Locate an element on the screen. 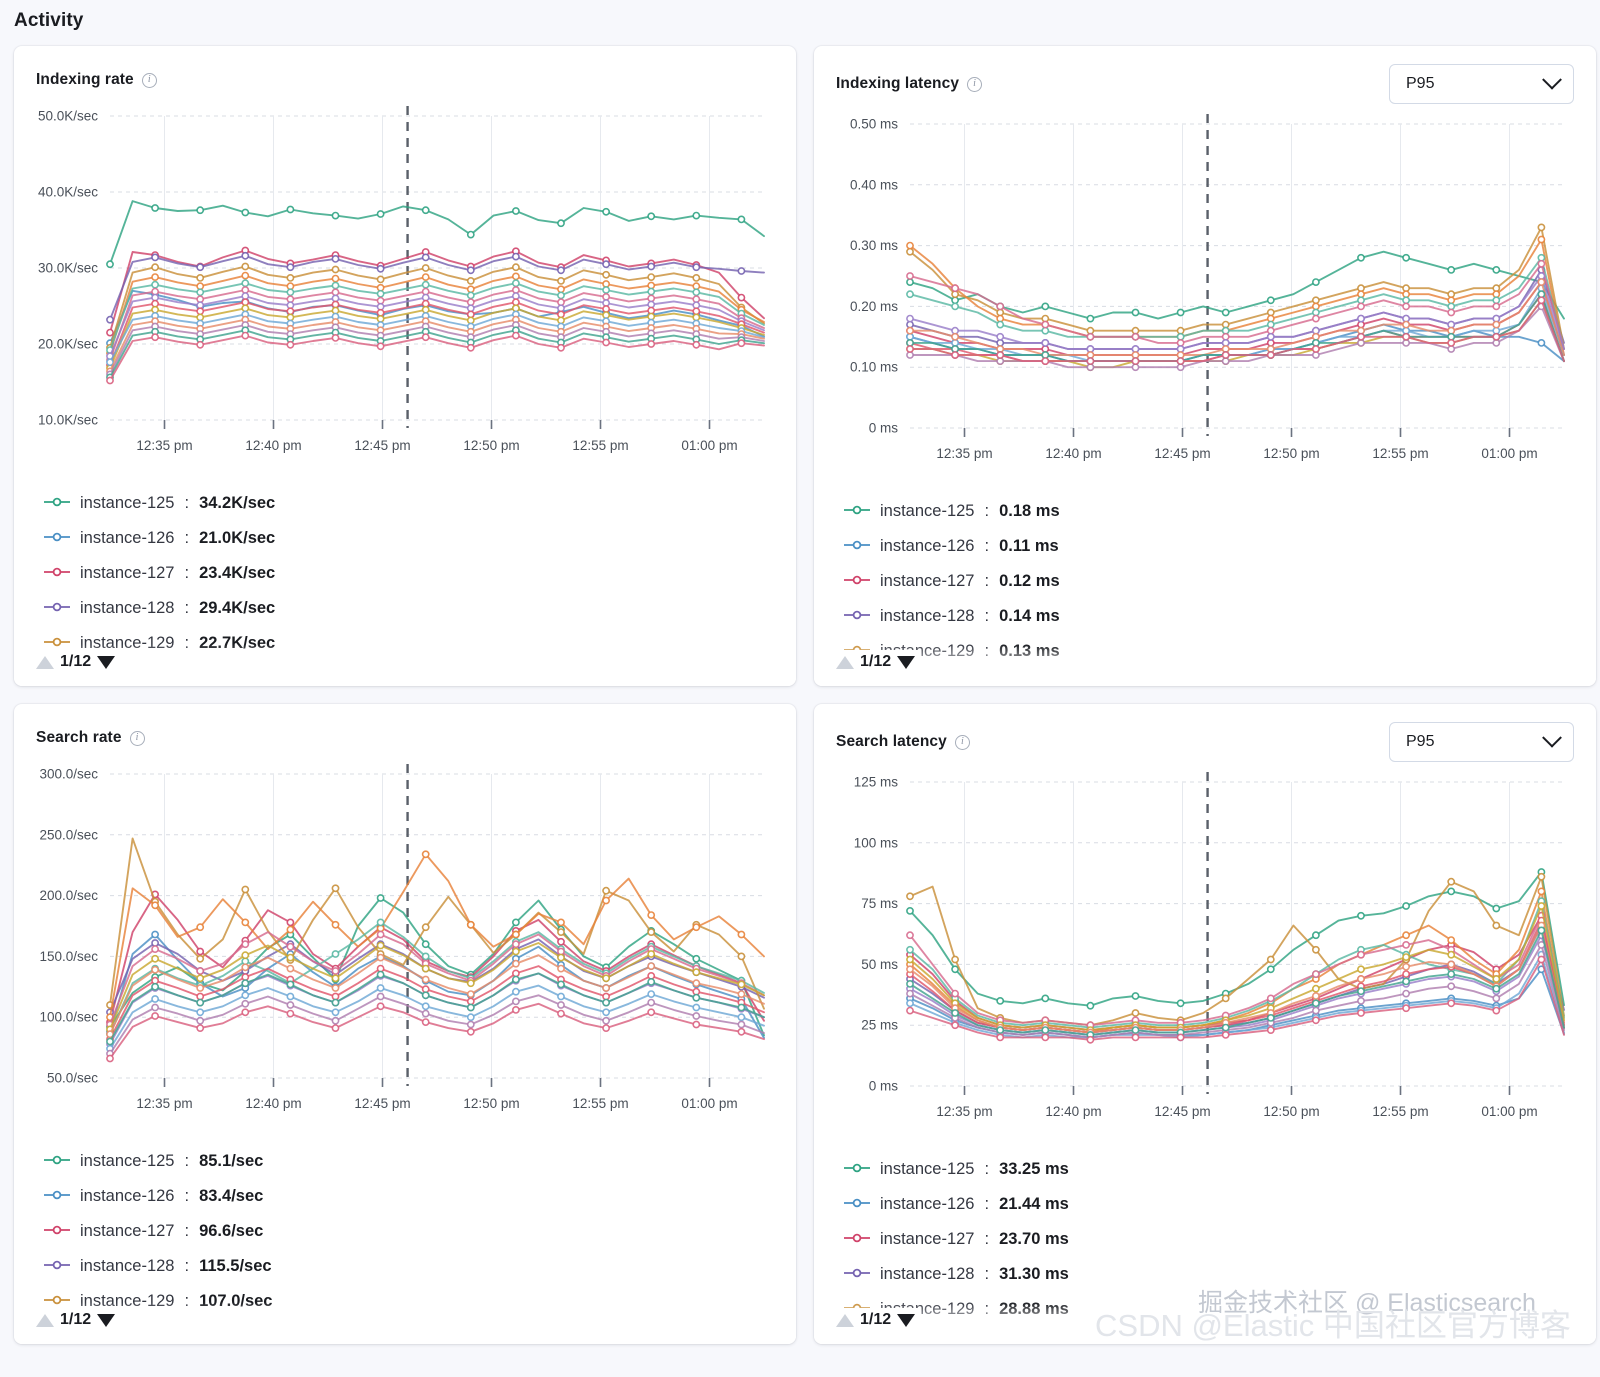  svg-text: 40.0K/sec is located at coordinates (68, 192).